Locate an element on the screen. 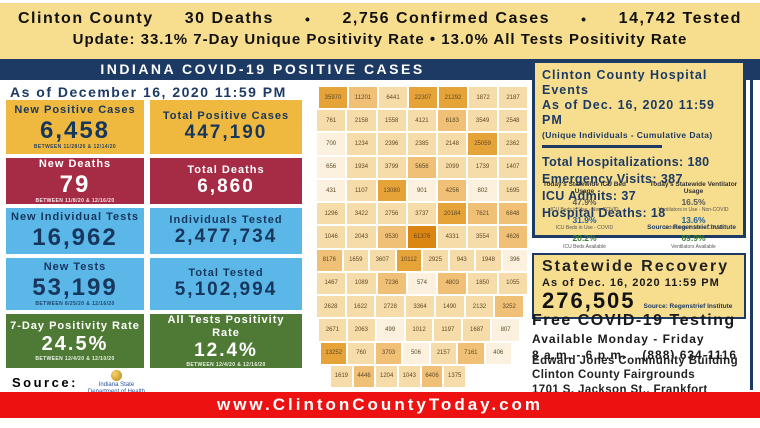 The width and height of the screenshot is (760, 428). map-county-cell: 21292 is located at coordinates (453, 98).